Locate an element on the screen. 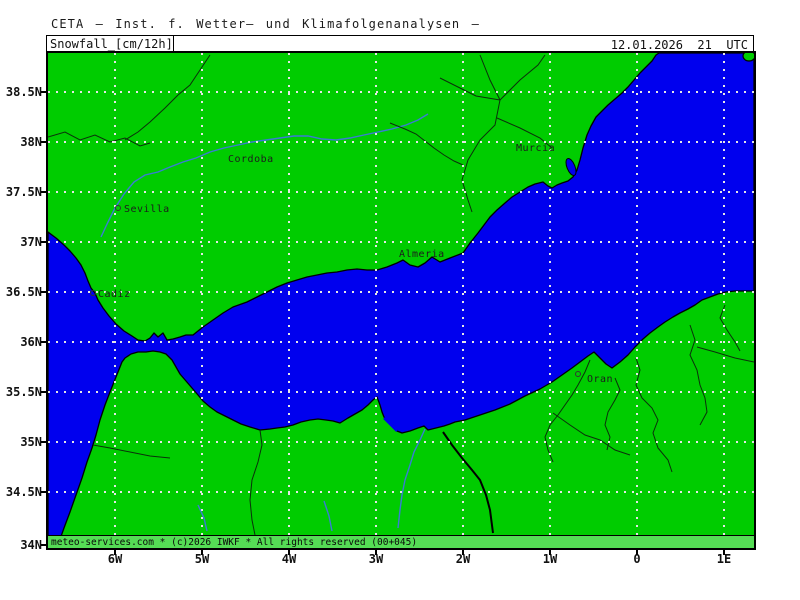  product-label: Snowfall_[cm/12h] is located at coordinates (111, 44).